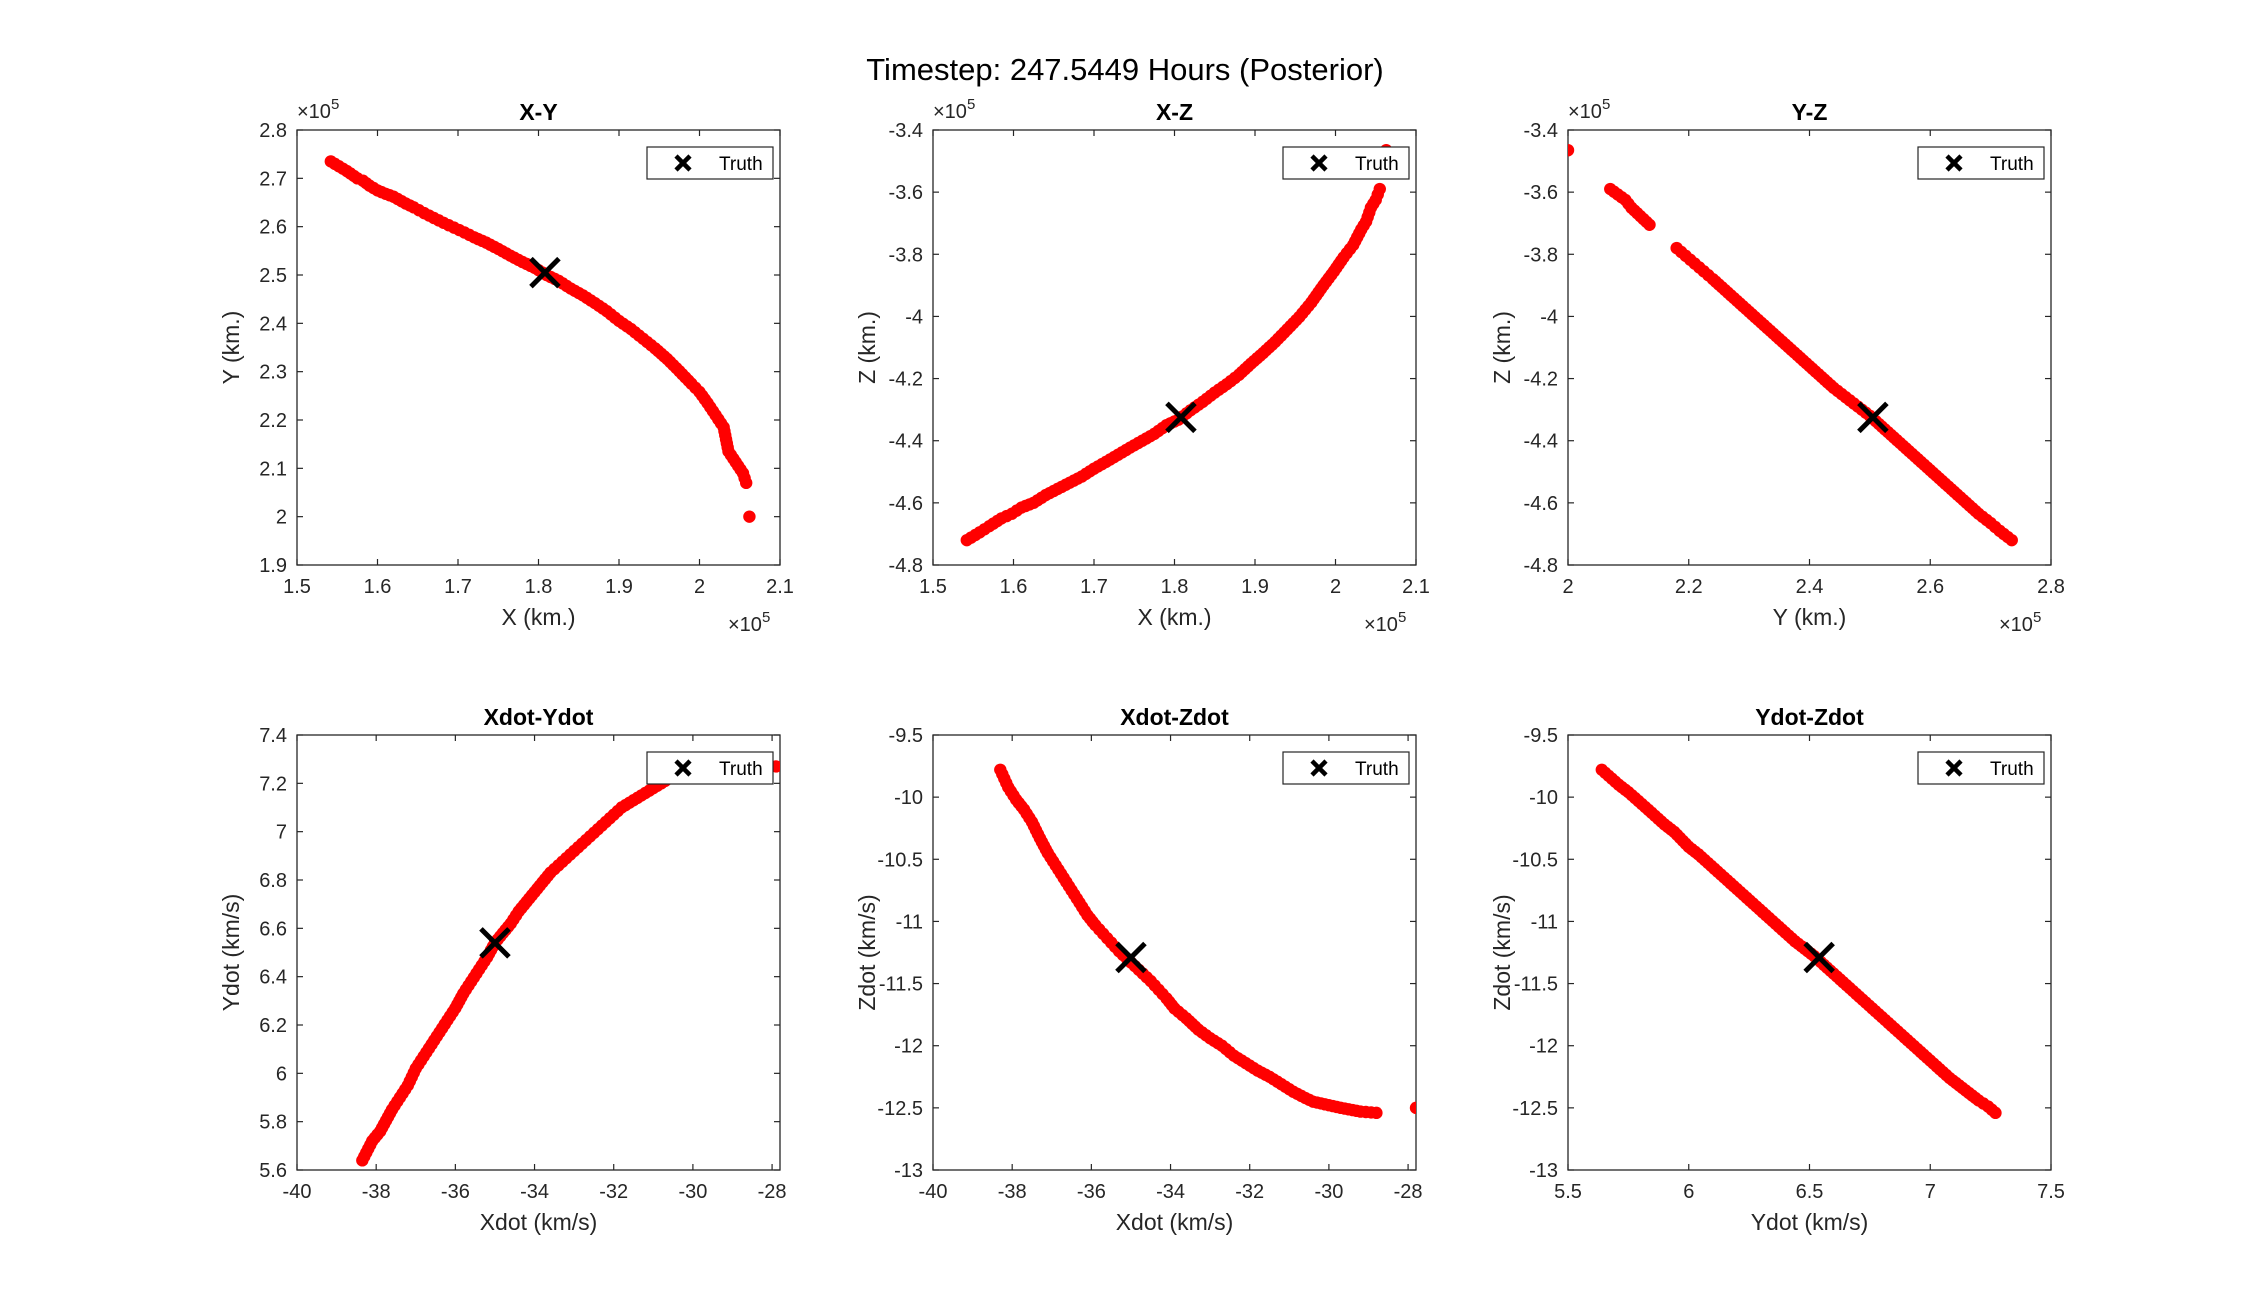 This screenshot has height=1302, width=2250. I want to click on x-tick-label: 7.5, so click(2051, 1192).